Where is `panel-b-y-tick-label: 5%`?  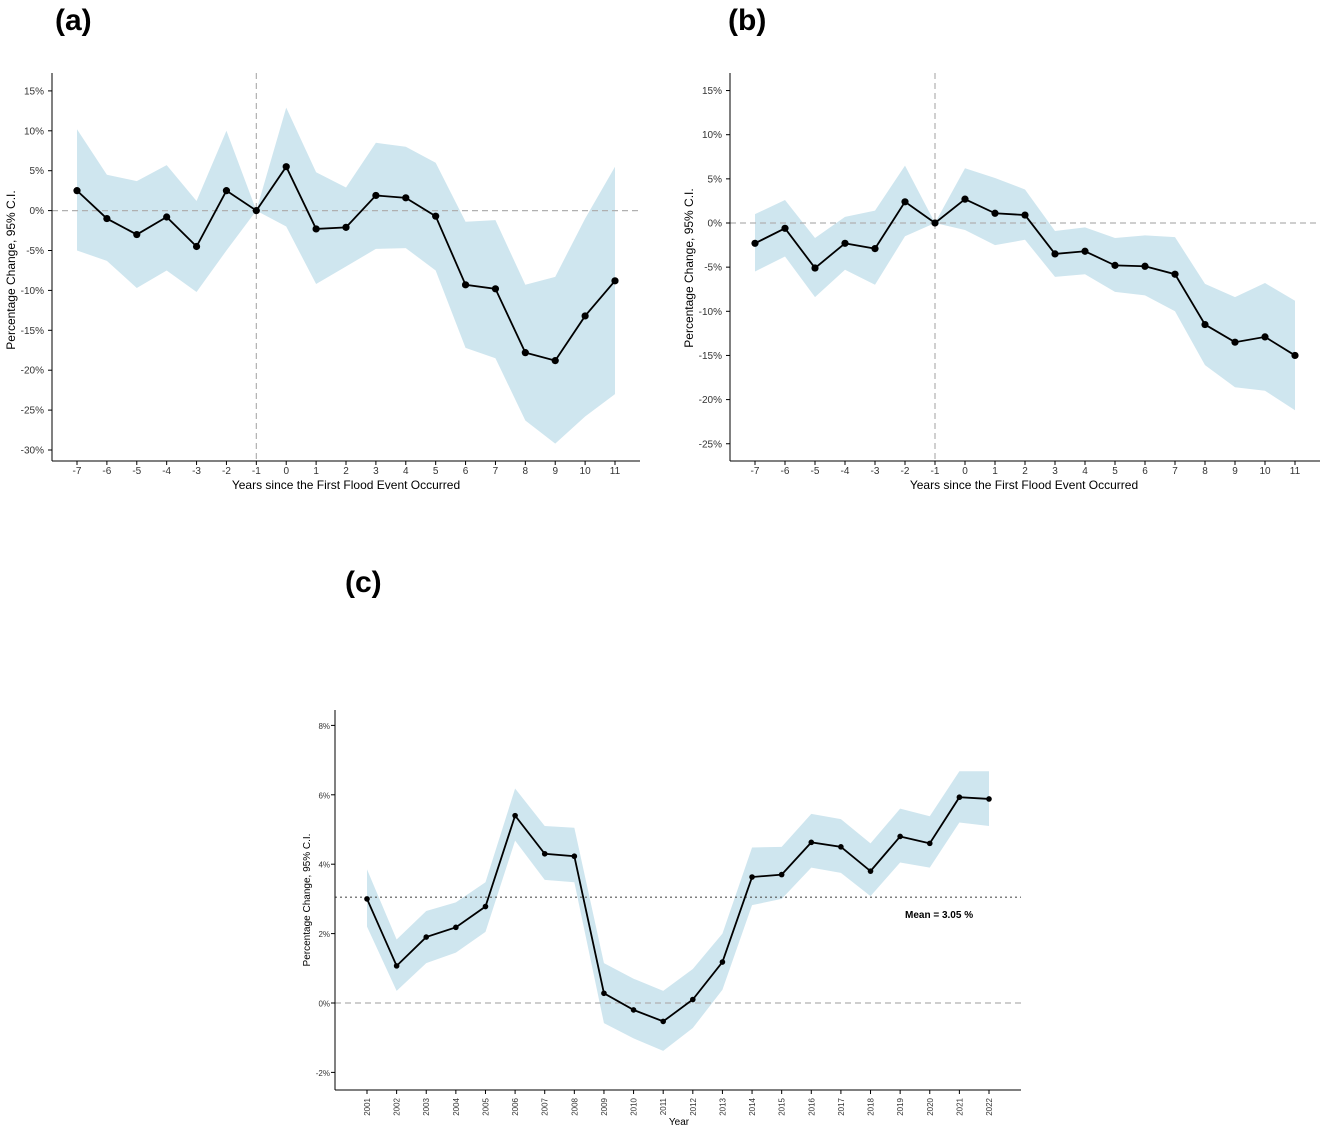
panel-b-y-tick-label: 5% is located at coordinates (715, 179).